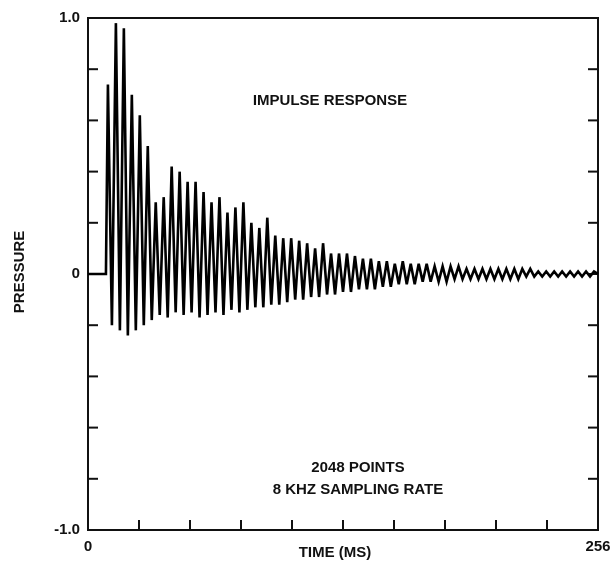  I want to click on y-tick-label: 0, so click(76, 273).